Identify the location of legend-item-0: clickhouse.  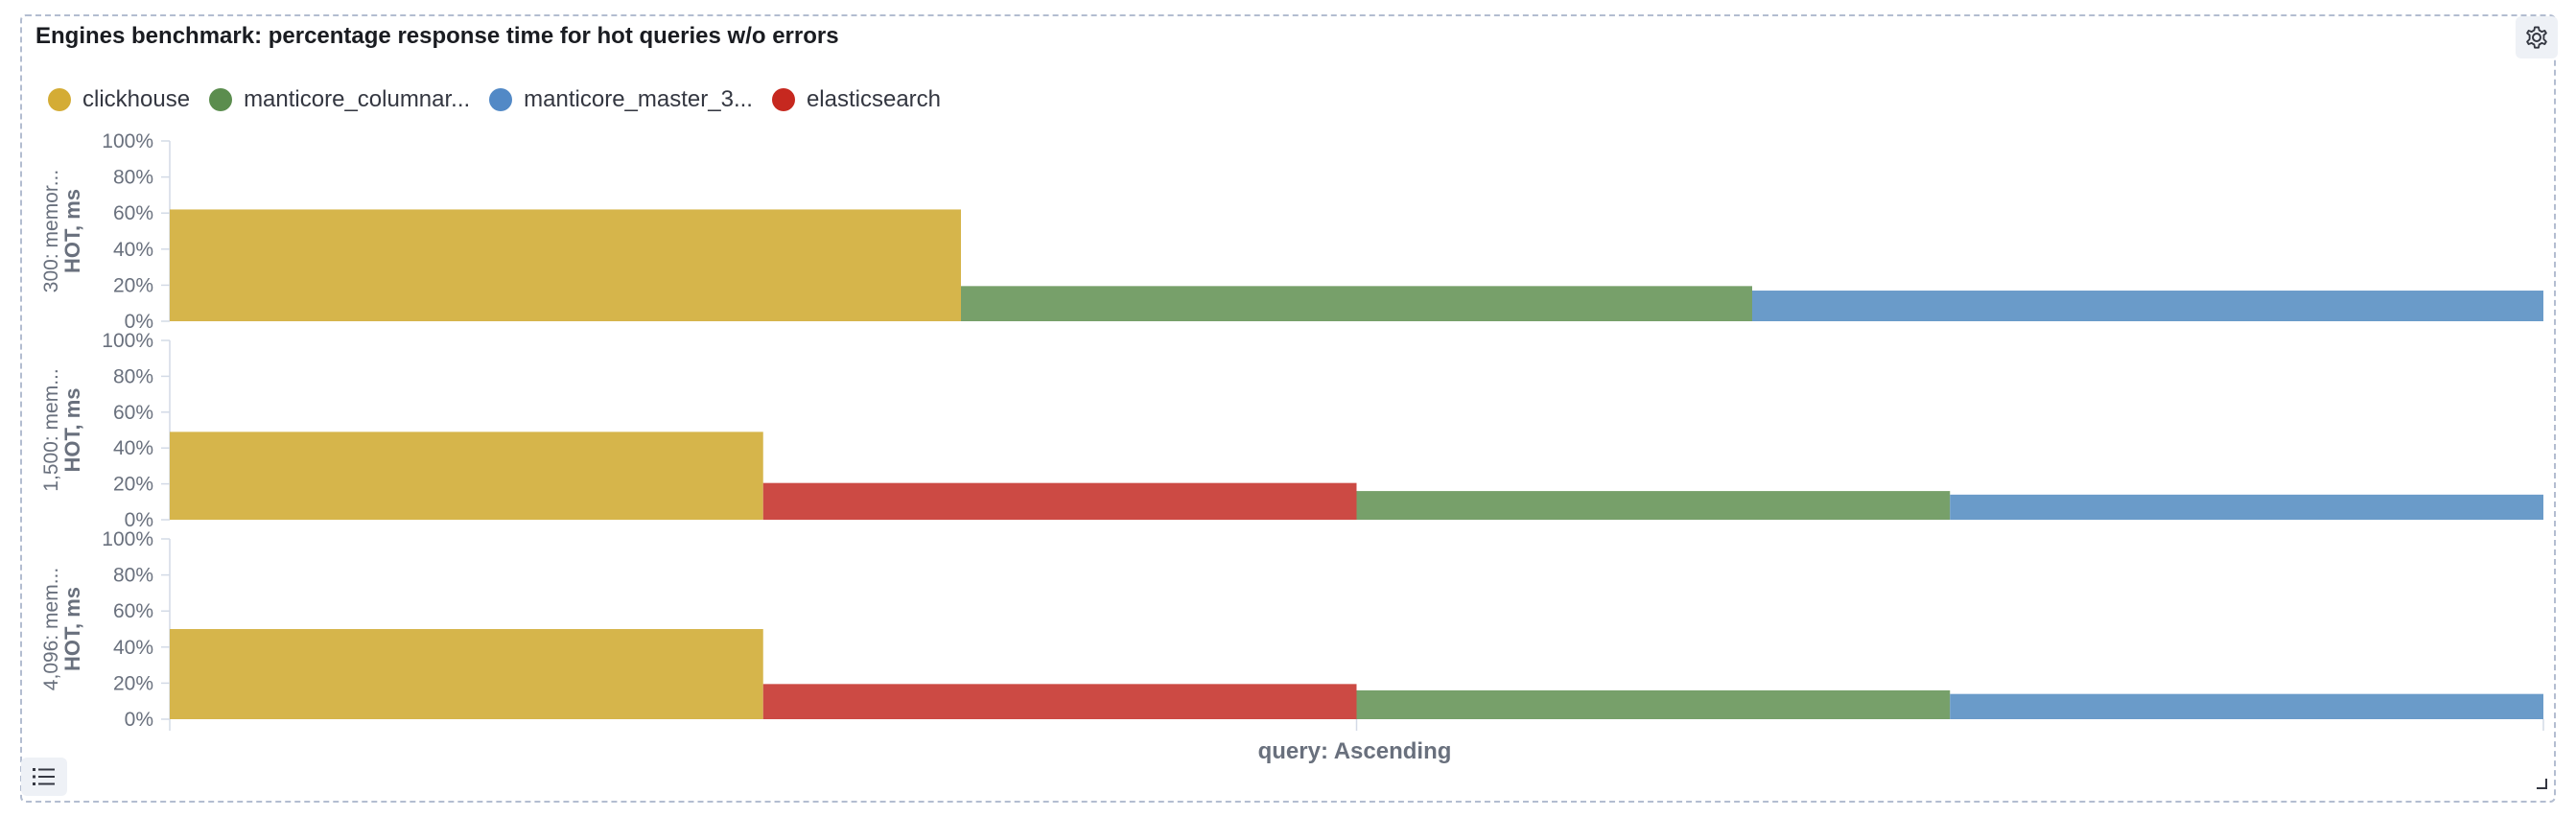
(119, 99).